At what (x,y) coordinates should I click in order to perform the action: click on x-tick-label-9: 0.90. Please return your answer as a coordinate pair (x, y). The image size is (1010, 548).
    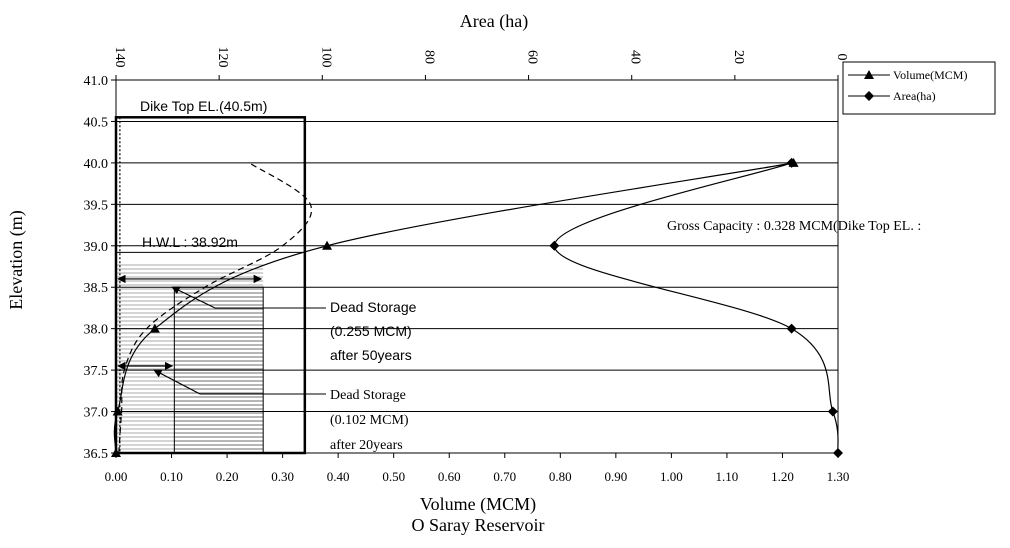
    Looking at the image, I should click on (615, 476).